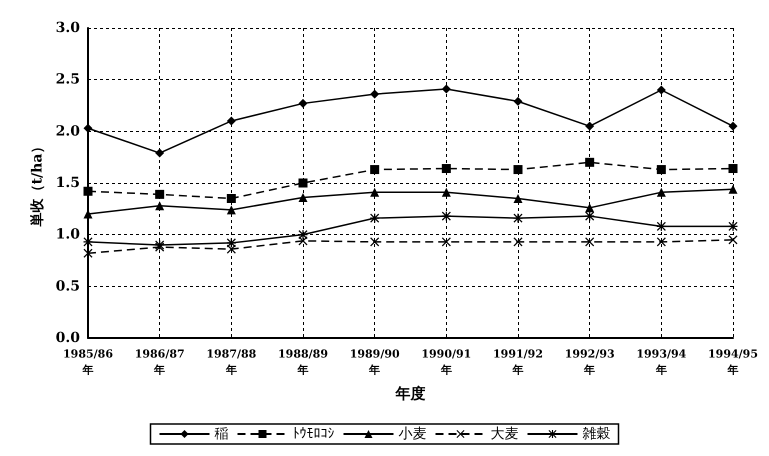 This screenshot has height=456, width=769. I want to click on legend-label: 雑穀, so click(596, 434).